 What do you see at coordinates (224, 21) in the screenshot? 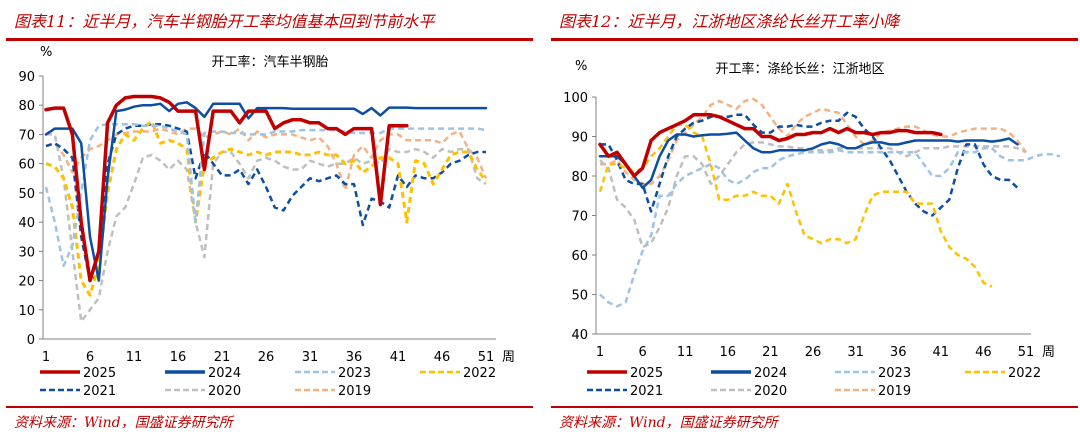
I see `figure-title: 图表11：近半月，汽车半钢胎开工率均值基本回到节前水平` at bounding box center [224, 21].